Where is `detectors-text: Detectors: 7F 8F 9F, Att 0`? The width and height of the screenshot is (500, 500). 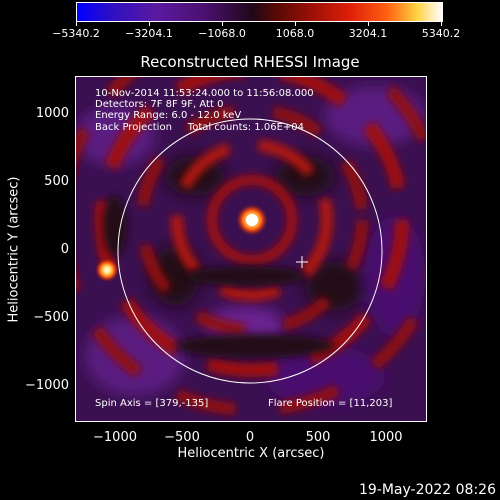 detectors-text: Detectors: 7F 8F 9F, Att 0 is located at coordinates (159, 104).